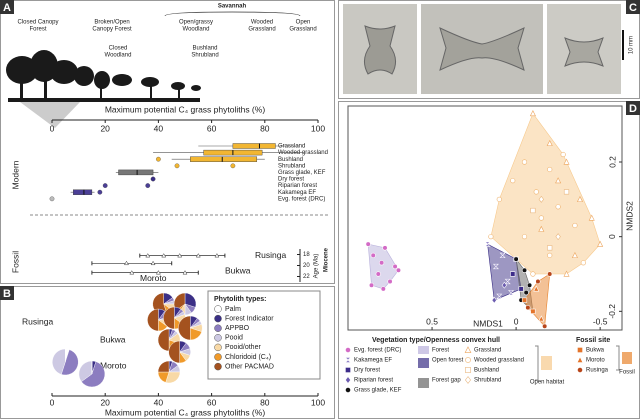 Image resolution: width=640 pixels, height=419 pixels. What do you see at coordinates (545, 193) in the screenshot?
I see `convex-hull` at bounding box center [545, 193].